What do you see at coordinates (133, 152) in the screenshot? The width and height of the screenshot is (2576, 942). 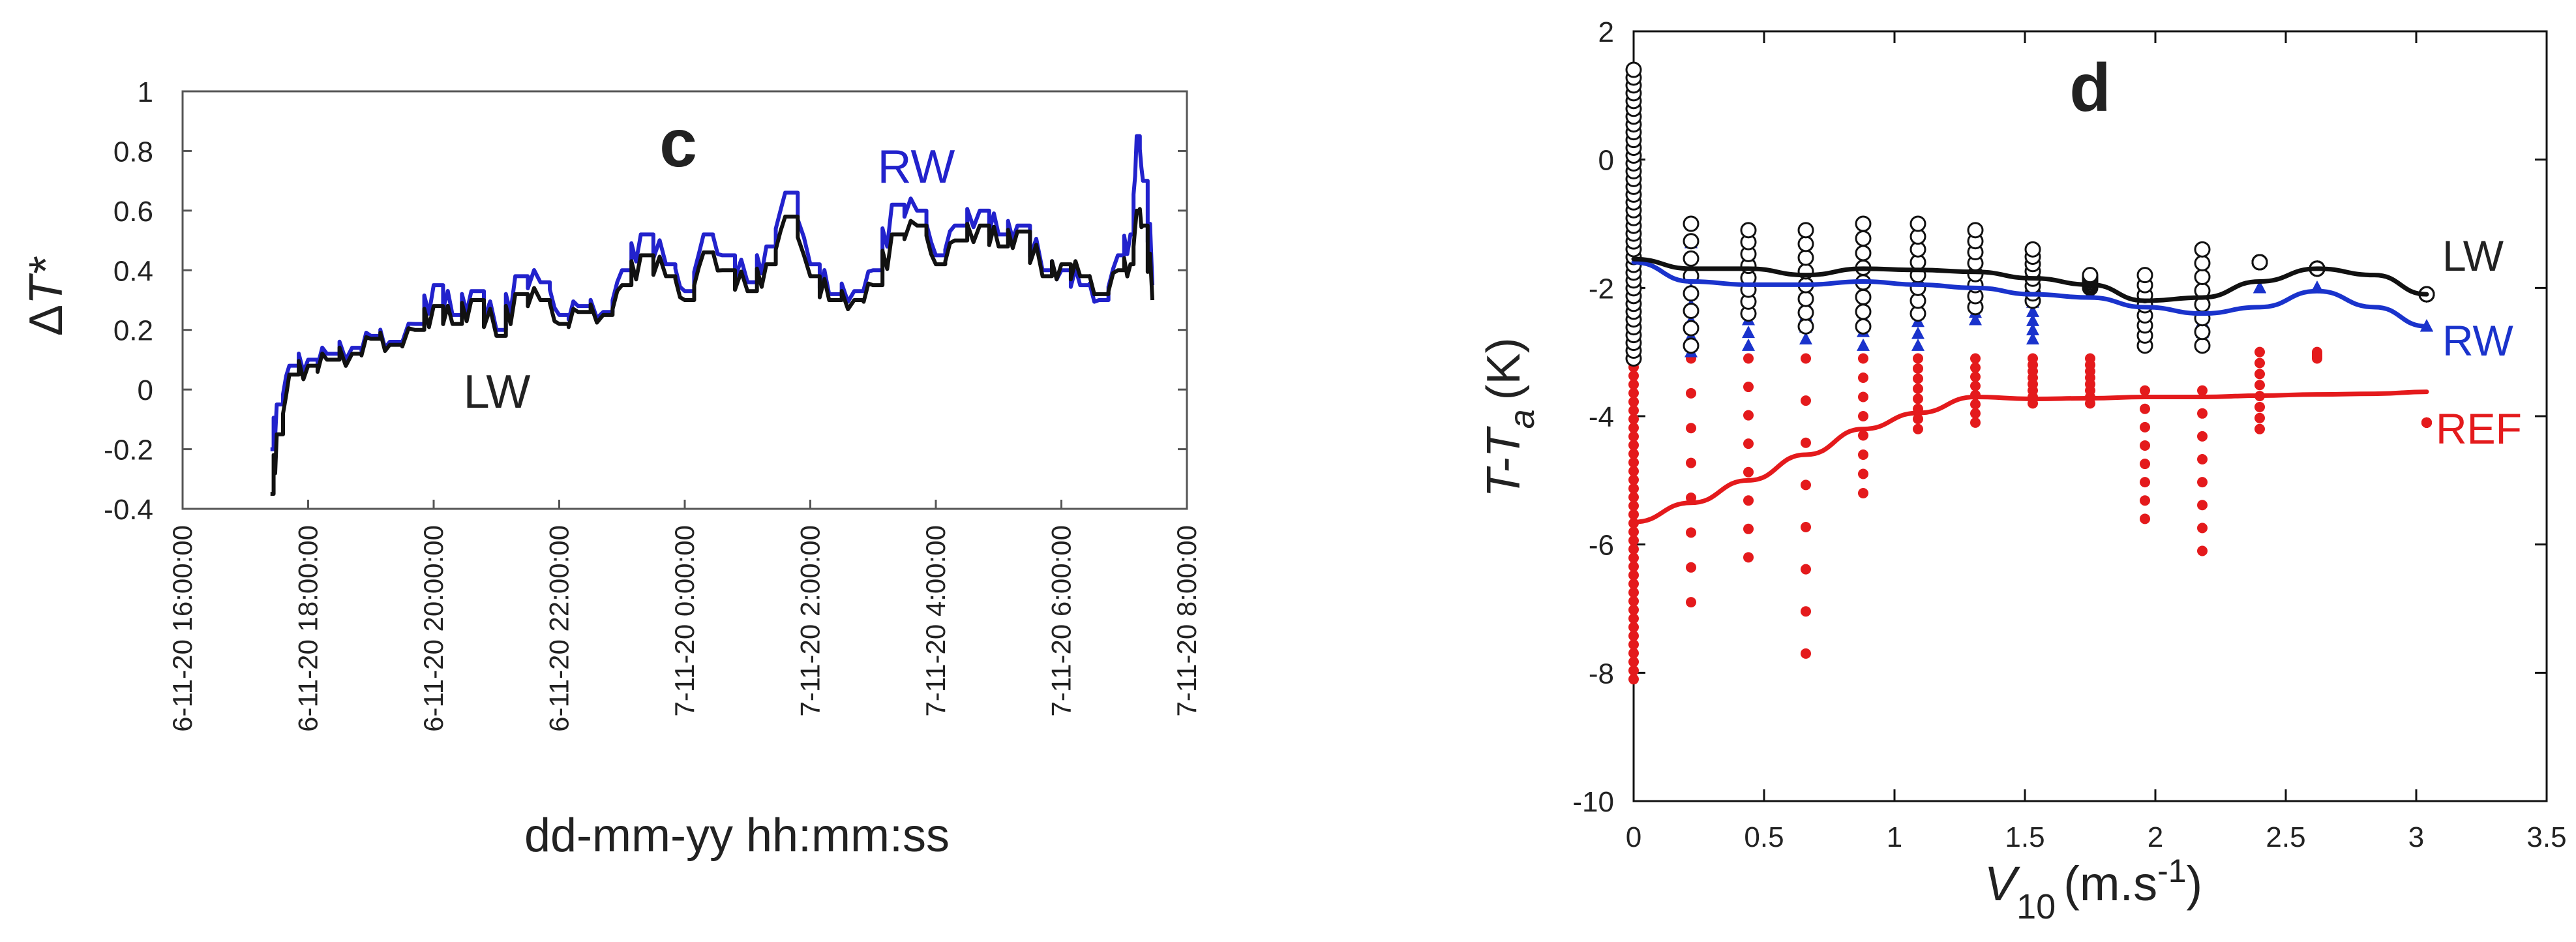 I see `y-tick-label: 0.8` at bounding box center [133, 152].